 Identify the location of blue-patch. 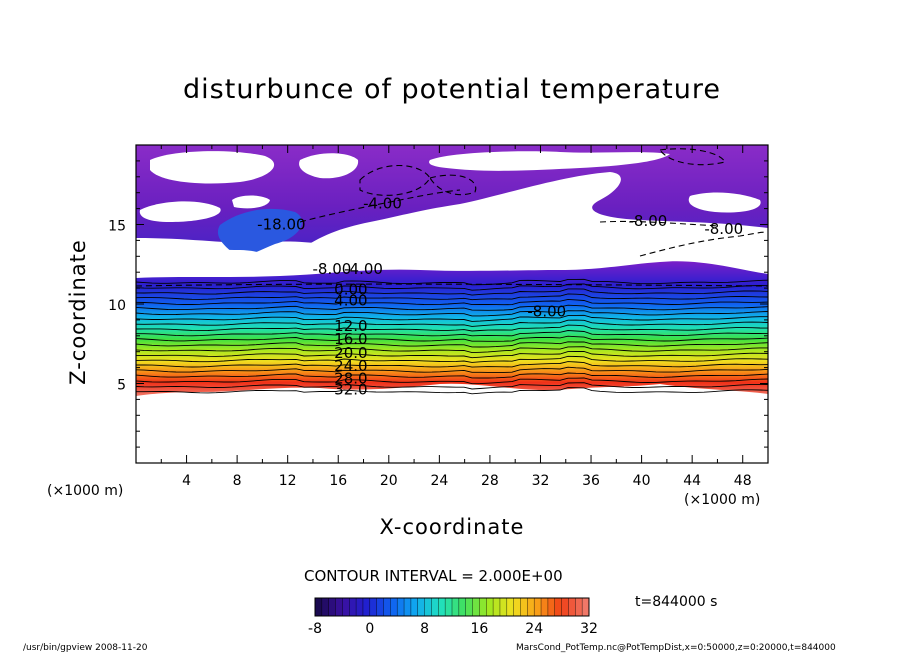
(260, 232).